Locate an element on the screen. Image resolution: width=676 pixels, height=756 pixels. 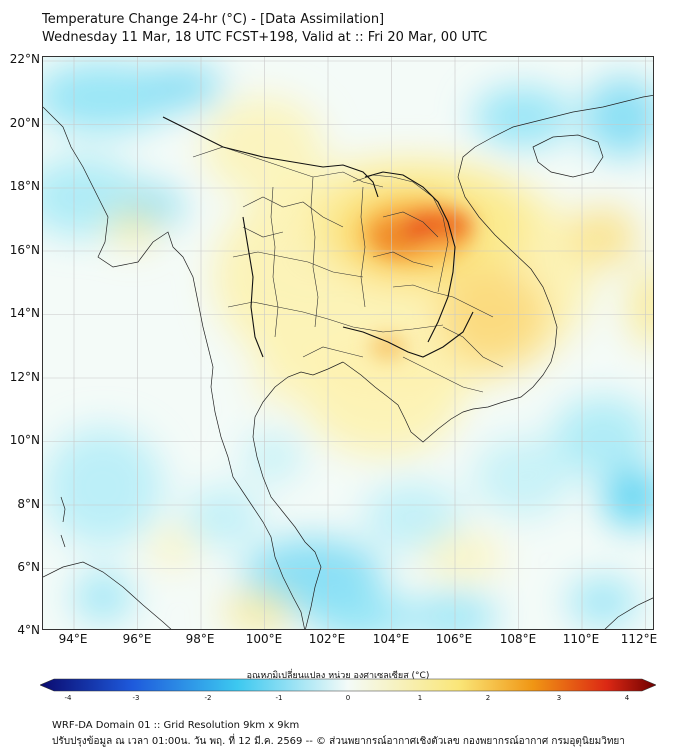
lon-label: 96°E is located at coordinates (137, 639).